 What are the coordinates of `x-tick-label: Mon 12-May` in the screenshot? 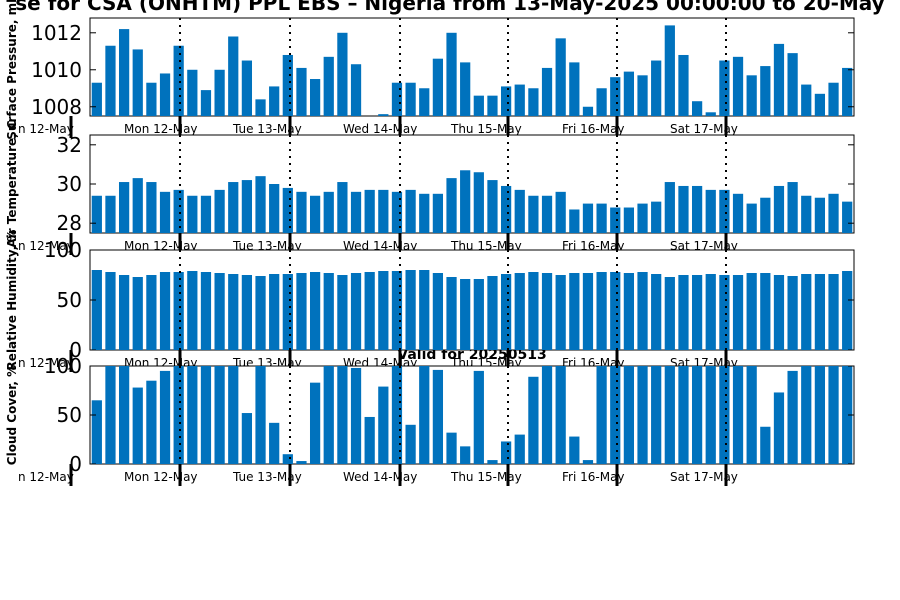 It's located at (161, 477).